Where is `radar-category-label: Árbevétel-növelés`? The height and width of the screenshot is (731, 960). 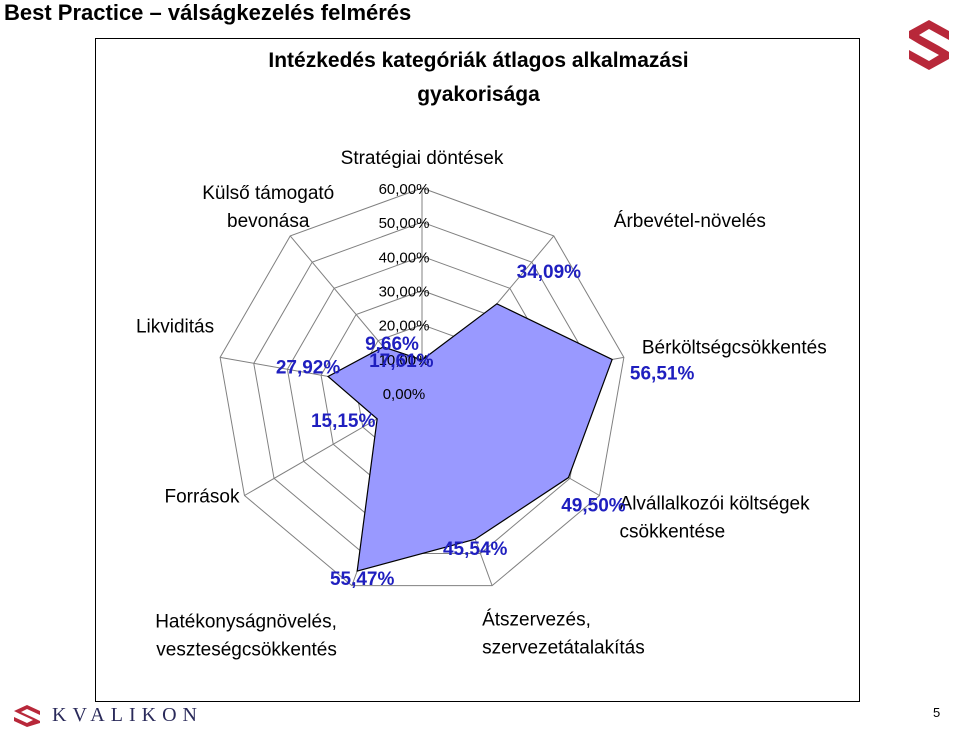 radar-category-label: Árbevétel-növelés is located at coordinates (690, 221).